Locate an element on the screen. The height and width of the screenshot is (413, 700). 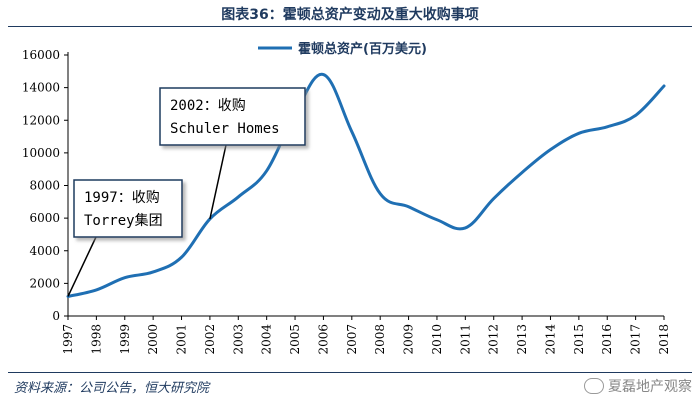
legend: 霍顿总资产(百万美元) is located at coordinates (342, 49).